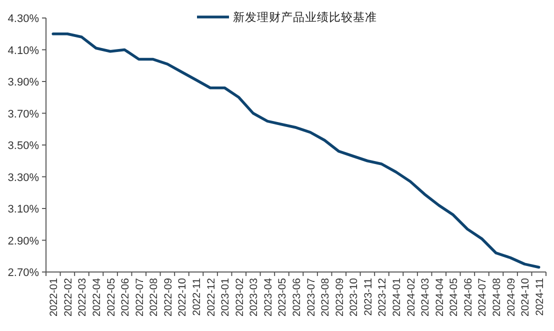  What do you see at coordinates (140, 297) in the screenshot?
I see `x-tick-label: 2022-07` at bounding box center [140, 297].